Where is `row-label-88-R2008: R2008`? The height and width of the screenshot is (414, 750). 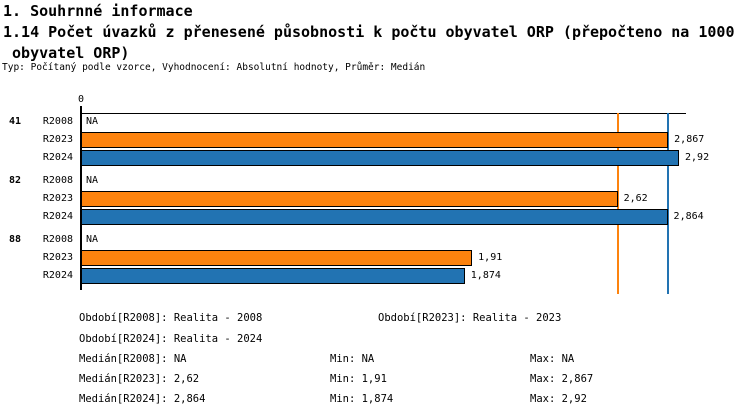 row-label-88-R2008: R2008 is located at coordinates (57, 239).